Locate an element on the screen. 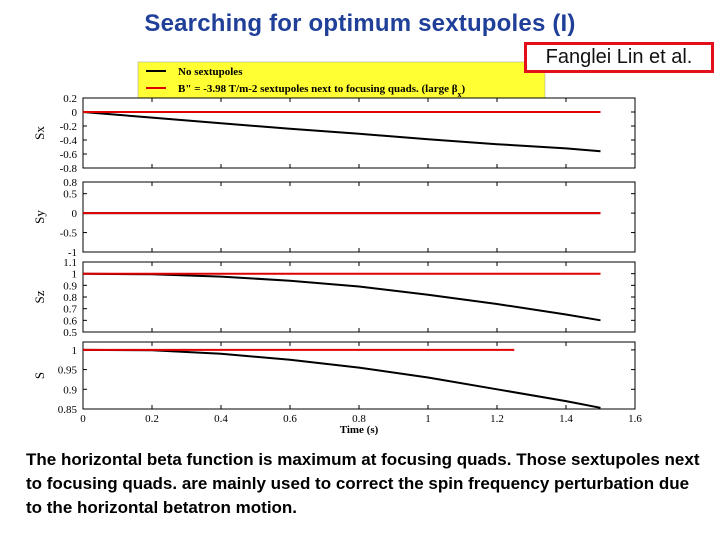  author-credit: Fanglei Lin et al. is located at coordinates (619, 57).